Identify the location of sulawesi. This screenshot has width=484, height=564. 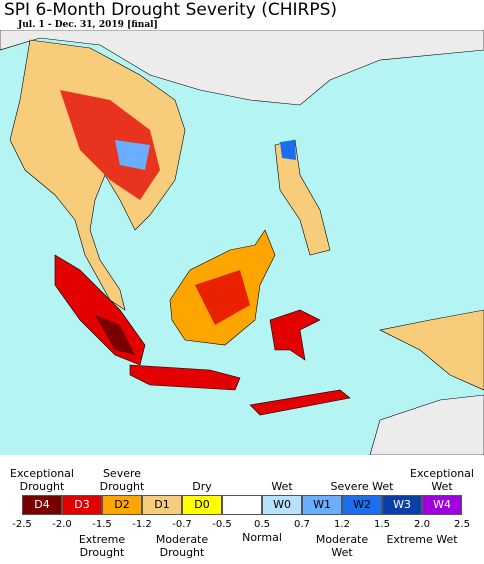
(295, 335).